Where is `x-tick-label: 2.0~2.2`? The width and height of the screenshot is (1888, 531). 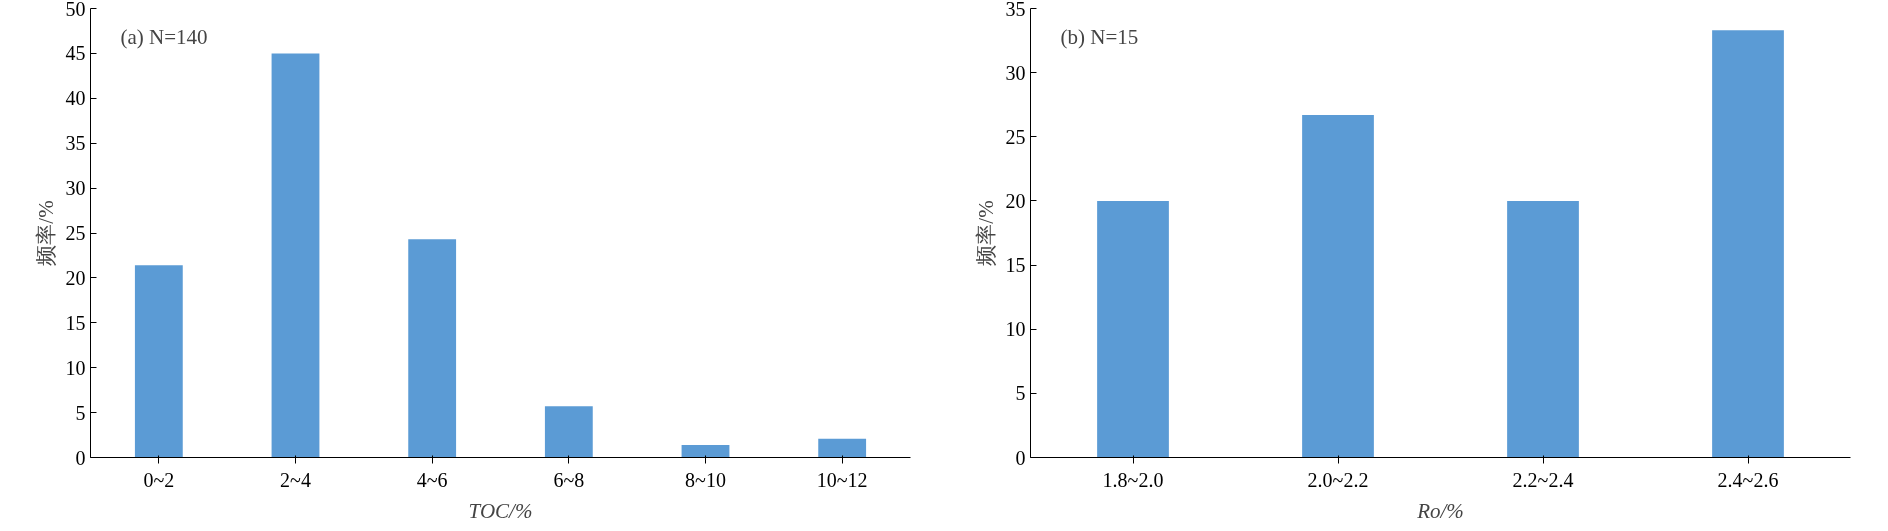
x-tick-label: 2.0~2.2 is located at coordinates (1338, 479).